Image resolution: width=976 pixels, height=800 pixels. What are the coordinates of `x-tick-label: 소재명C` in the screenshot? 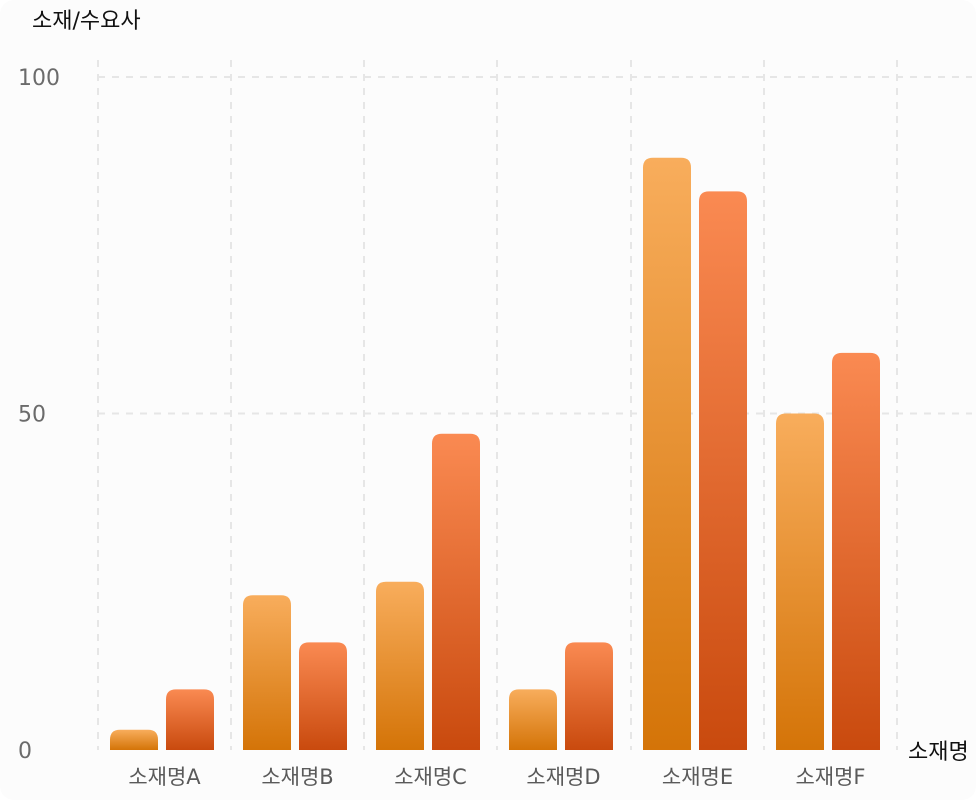 It's located at (430, 777).